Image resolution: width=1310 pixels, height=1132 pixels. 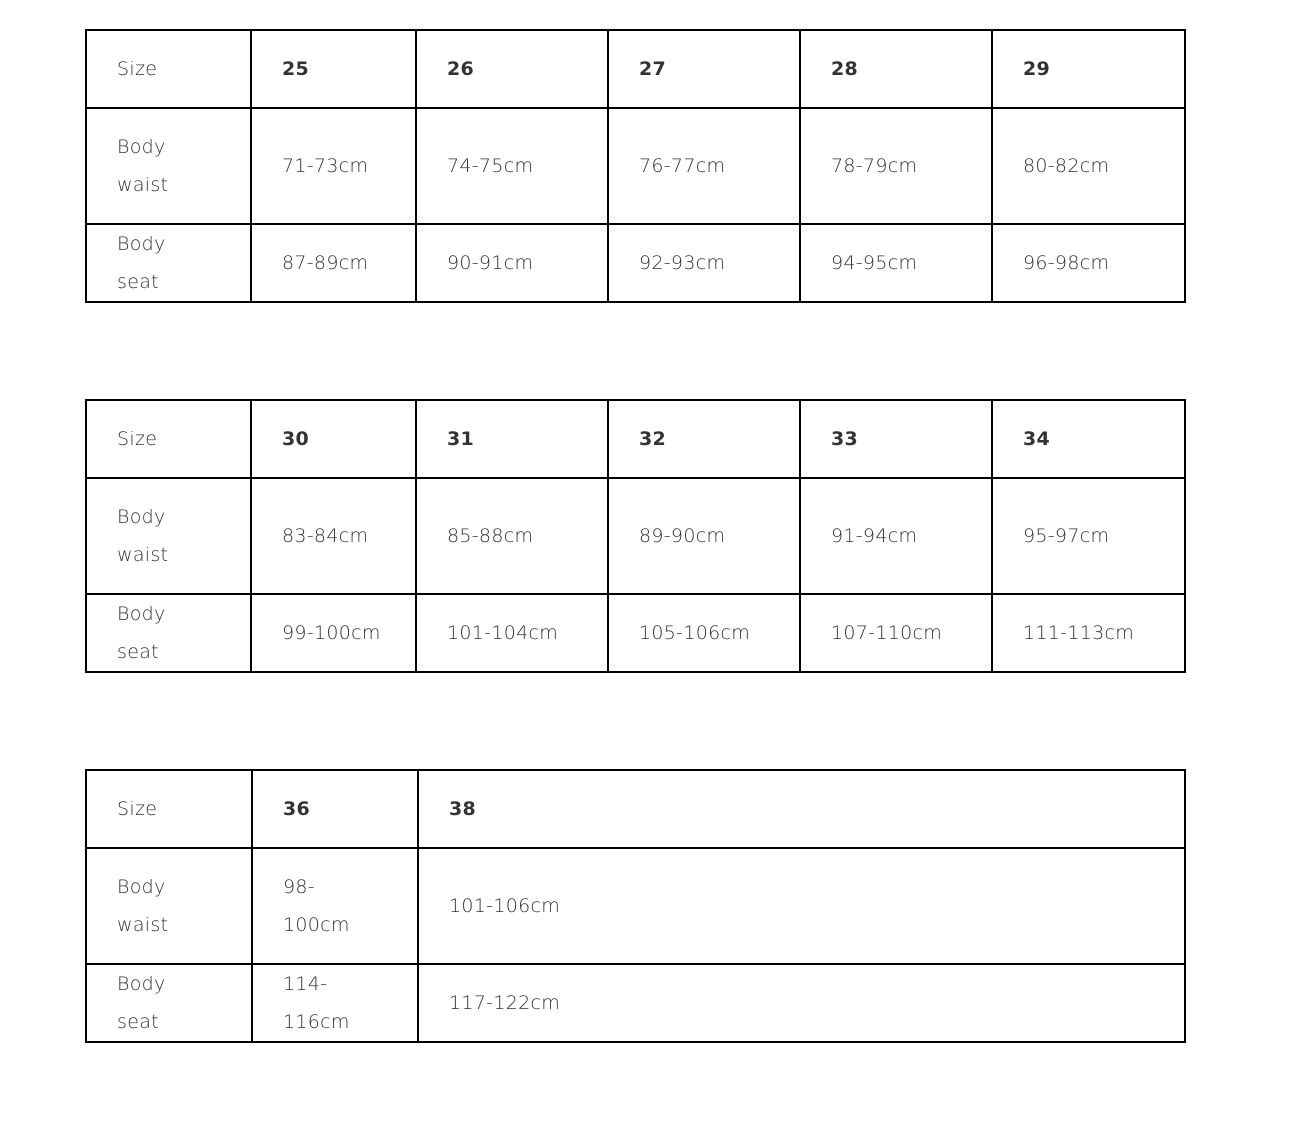 What do you see at coordinates (333, 69) in the screenshot?
I see `size-header-cell: 25` at bounding box center [333, 69].